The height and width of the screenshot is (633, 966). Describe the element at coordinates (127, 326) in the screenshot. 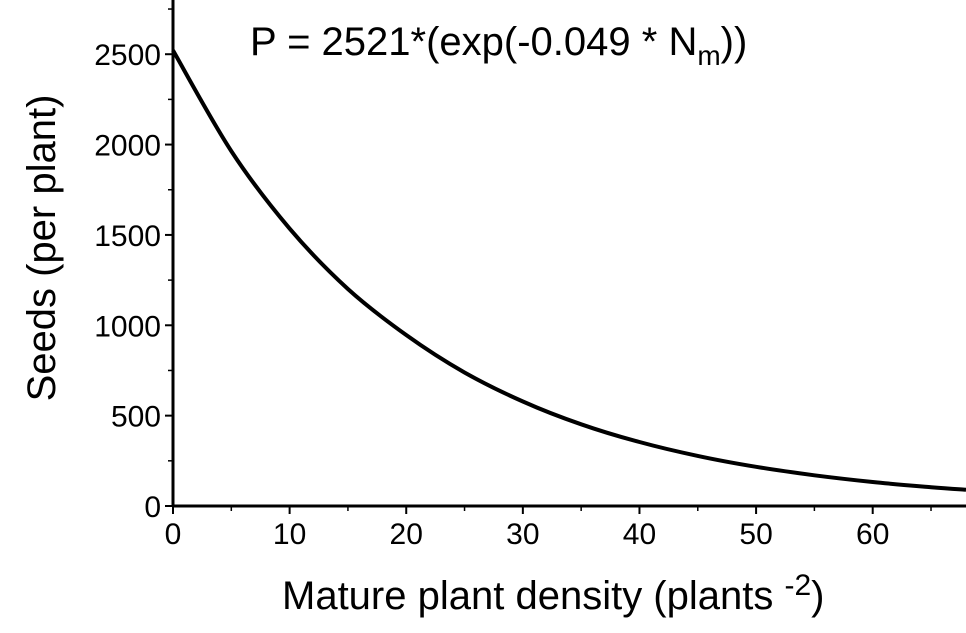

I see `y-tick-label: 1000` at that location.